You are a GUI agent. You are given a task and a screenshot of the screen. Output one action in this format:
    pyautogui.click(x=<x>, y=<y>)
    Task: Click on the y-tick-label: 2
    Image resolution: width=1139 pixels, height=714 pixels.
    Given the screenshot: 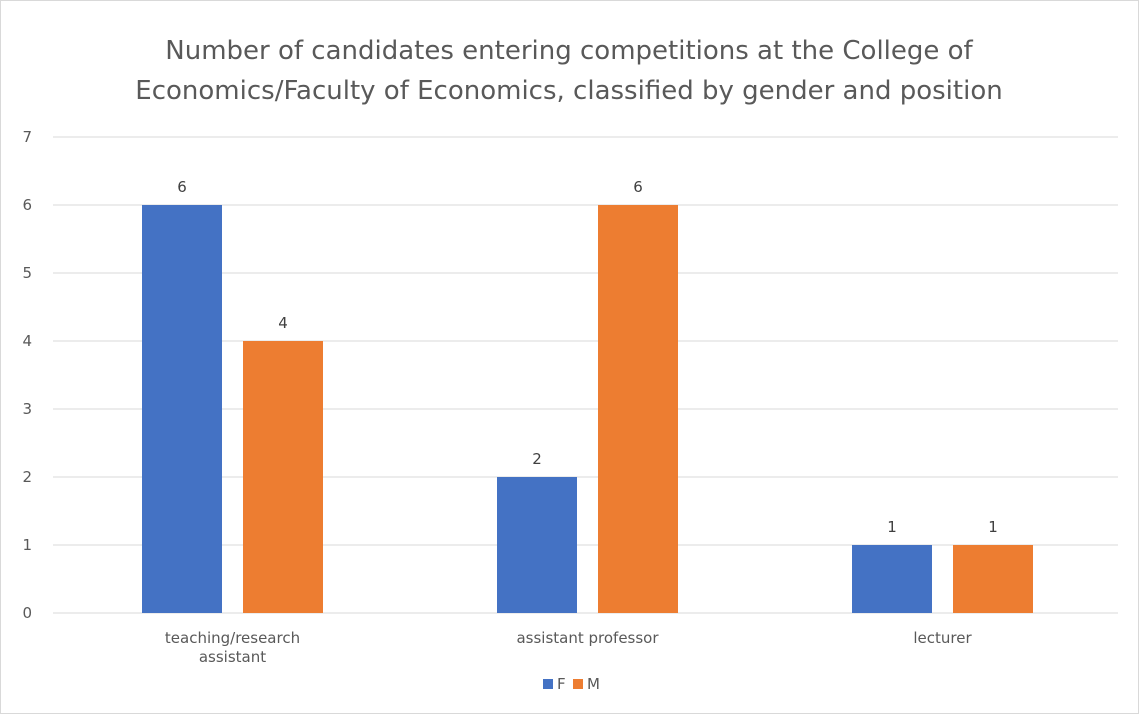 What is the action you would take?
    pyautogui.click(x=27, y=477)
    